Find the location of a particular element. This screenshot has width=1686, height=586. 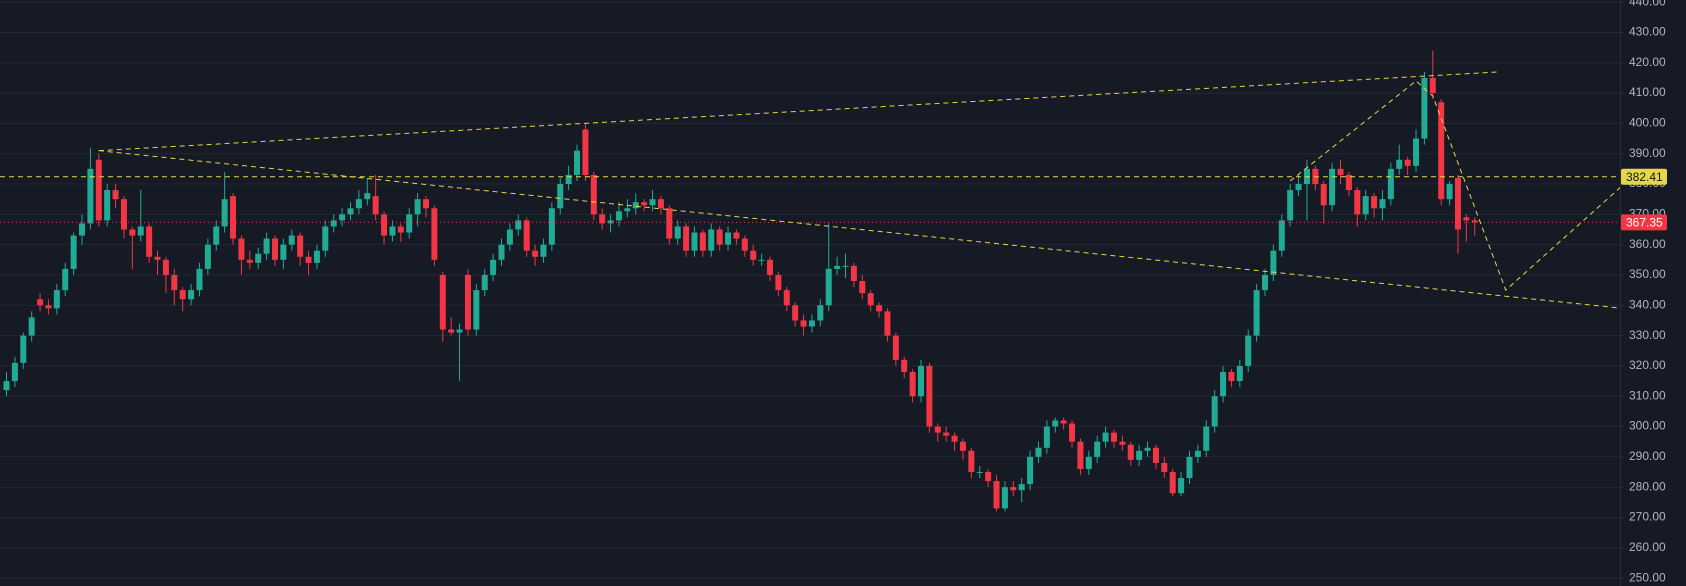

y-tick-label: 310.00 is located at coordinates (1647, 395).